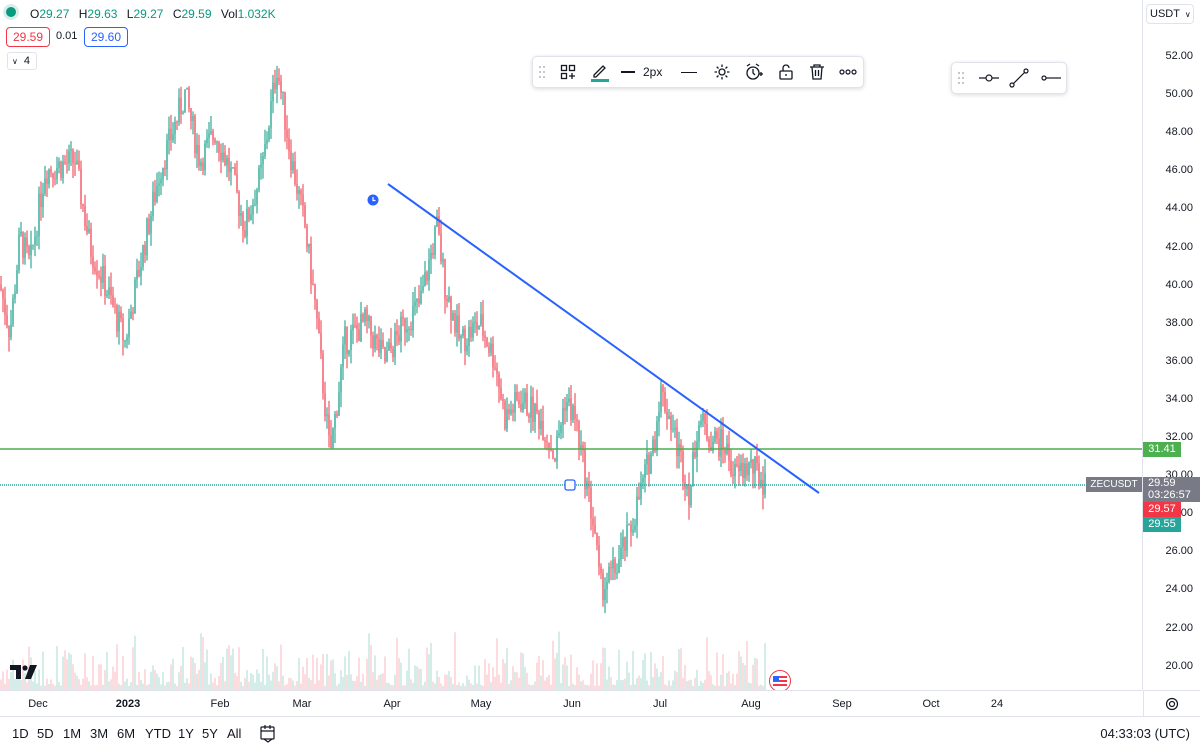  What do you see at coordinates (754, 72) in the screenshot?
I see `add-alert-icon` at bounding box center [754, 72].